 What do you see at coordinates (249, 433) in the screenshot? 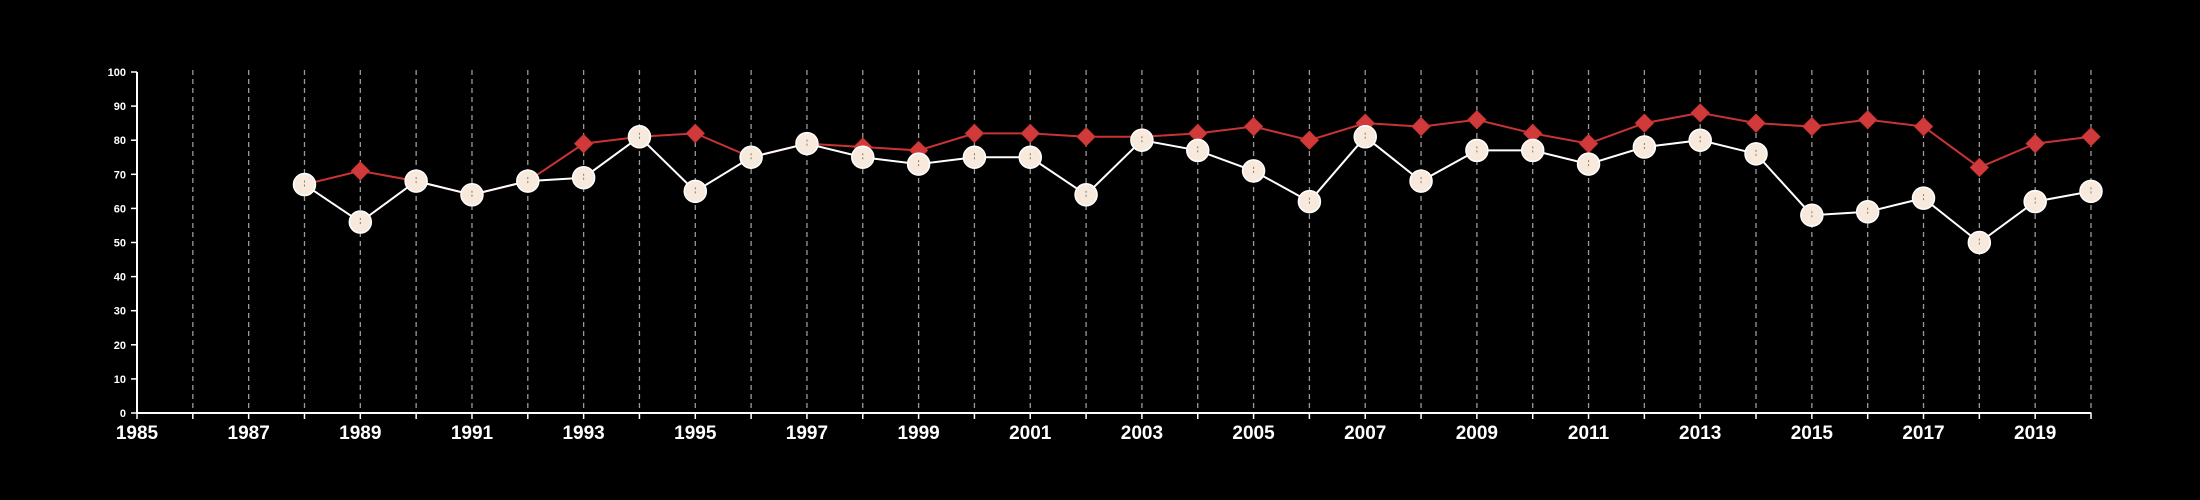
I see `x-tick-label-1987: 1987` at bounding box center [249, 433].